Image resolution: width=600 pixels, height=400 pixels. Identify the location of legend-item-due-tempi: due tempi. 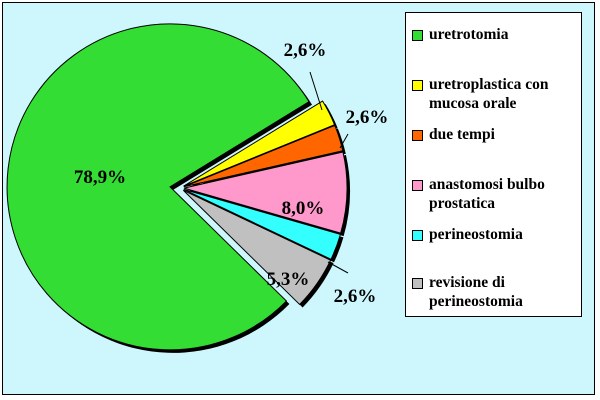
(497, 134).